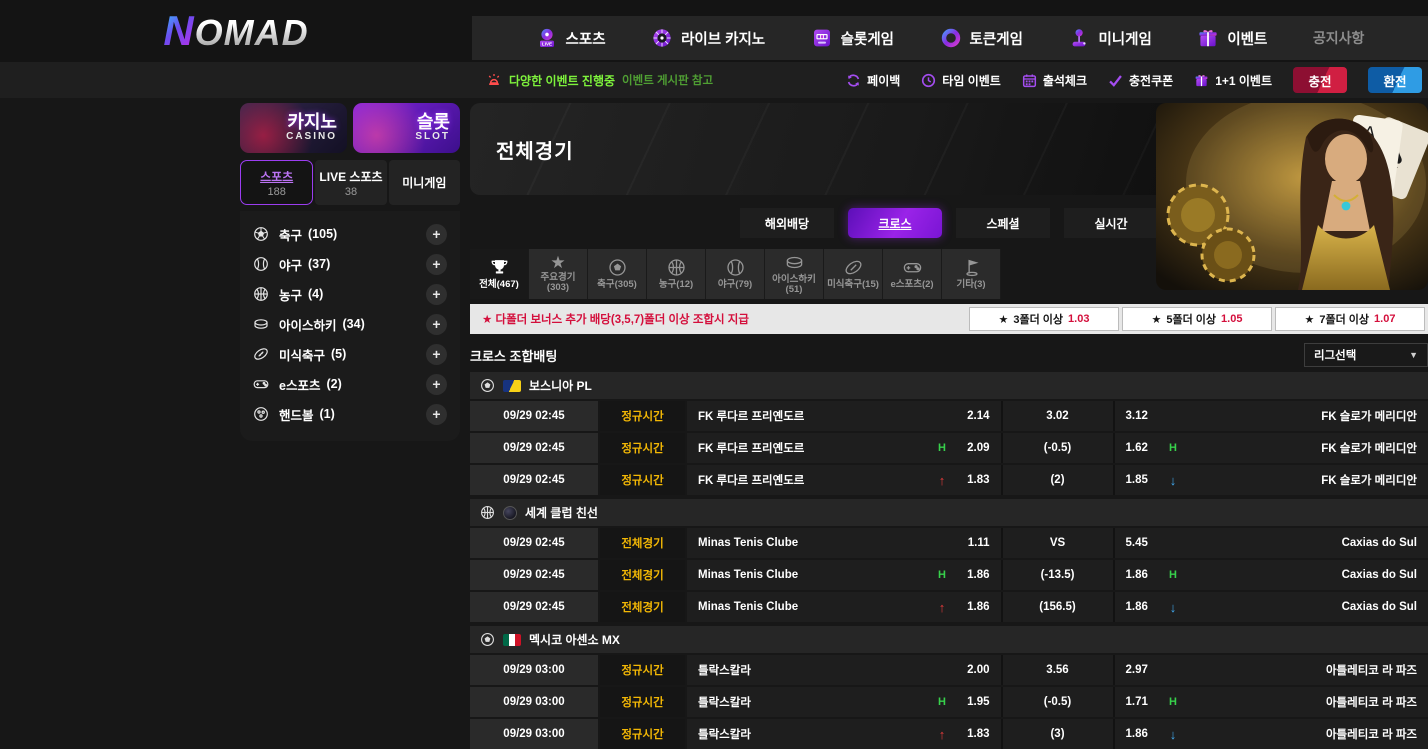 This screenshot has width=1428, height=749. What do you see at coordinates (1320, 80) in the screenshot?
I see `deposit-button: 충전` at bounding box center [1320, 80].